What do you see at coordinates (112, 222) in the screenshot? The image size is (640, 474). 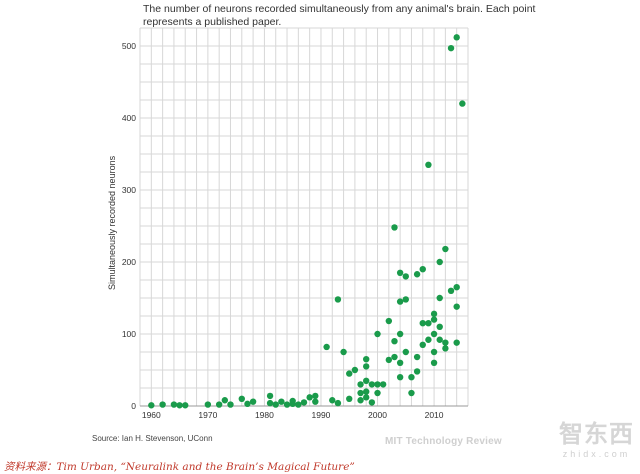 I see `y-axis-label: Simultaneously recorded neurons` at bounding box center [112, 222].